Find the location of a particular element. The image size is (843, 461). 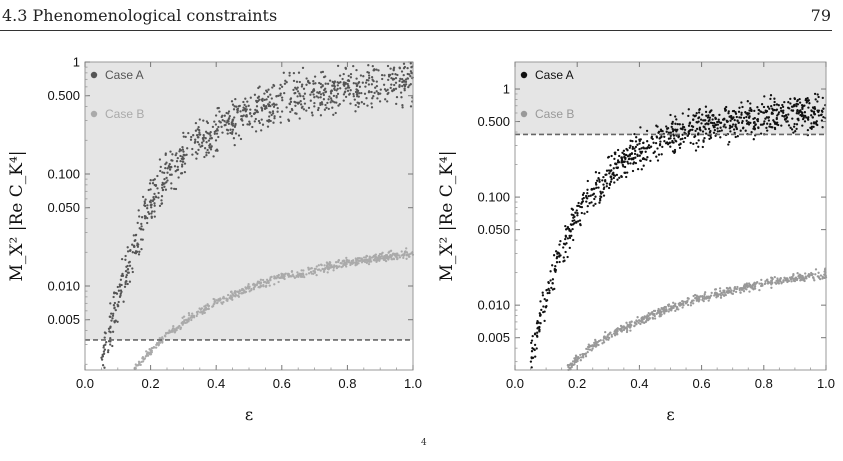

x-axis-label: ε is located at coordinates (670, 414).